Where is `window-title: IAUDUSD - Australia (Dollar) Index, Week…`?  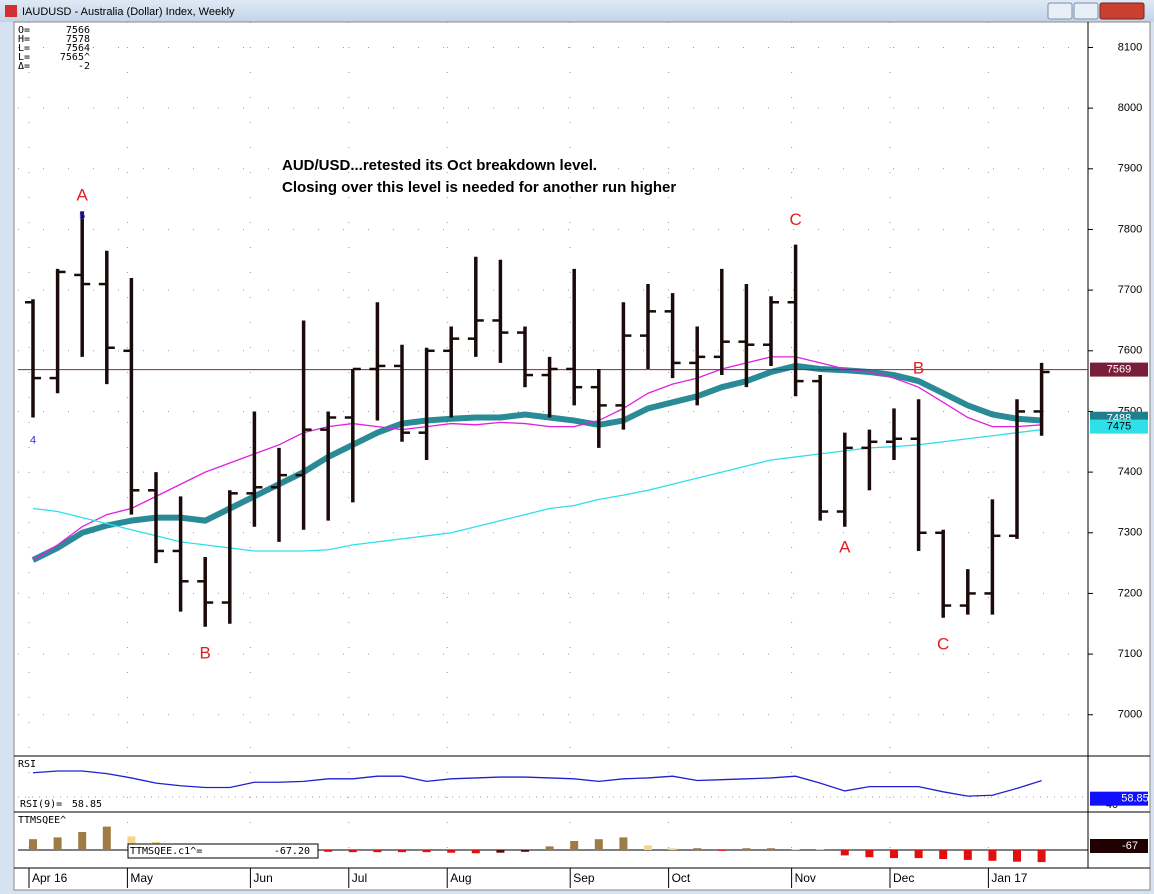 window-title: IAUDUSD - Australia (Dollar) Index, Week… is located at coordinates (128, 12).